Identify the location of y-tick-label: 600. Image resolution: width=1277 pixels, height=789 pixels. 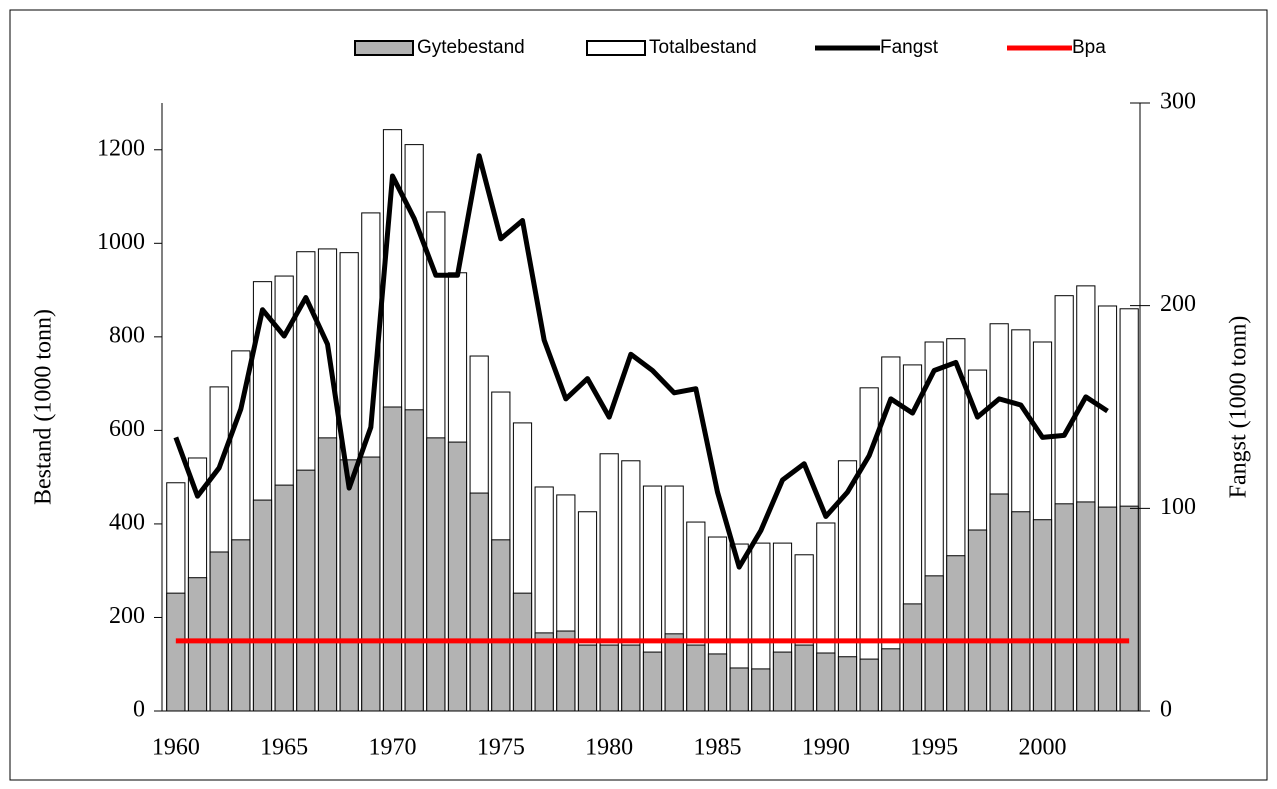
(127, 429).